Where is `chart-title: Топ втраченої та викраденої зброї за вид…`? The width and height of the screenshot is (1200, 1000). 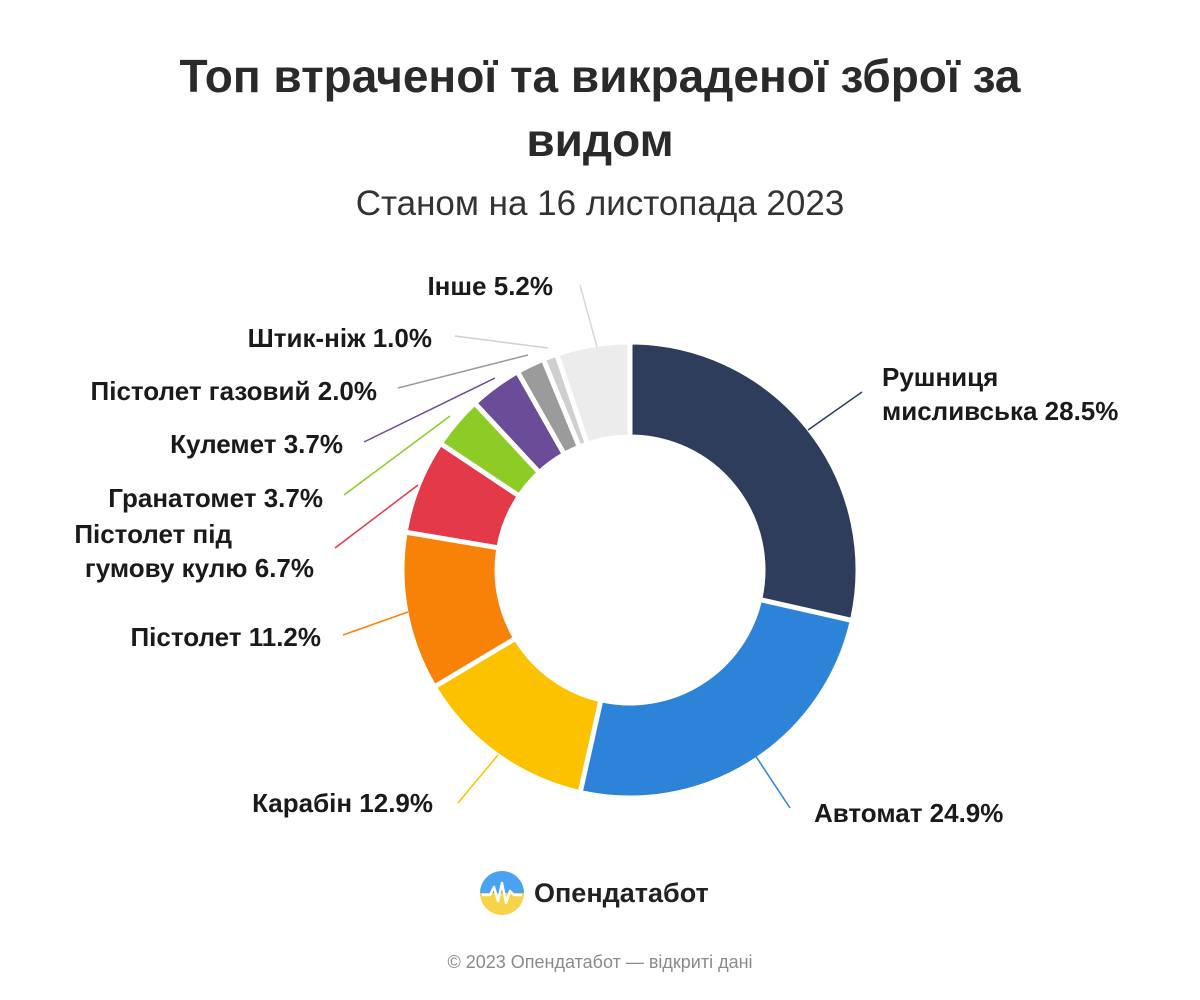 chart-title: Топ втраченої та викраденої зброї за вид… is located at coordinates (600, 108).